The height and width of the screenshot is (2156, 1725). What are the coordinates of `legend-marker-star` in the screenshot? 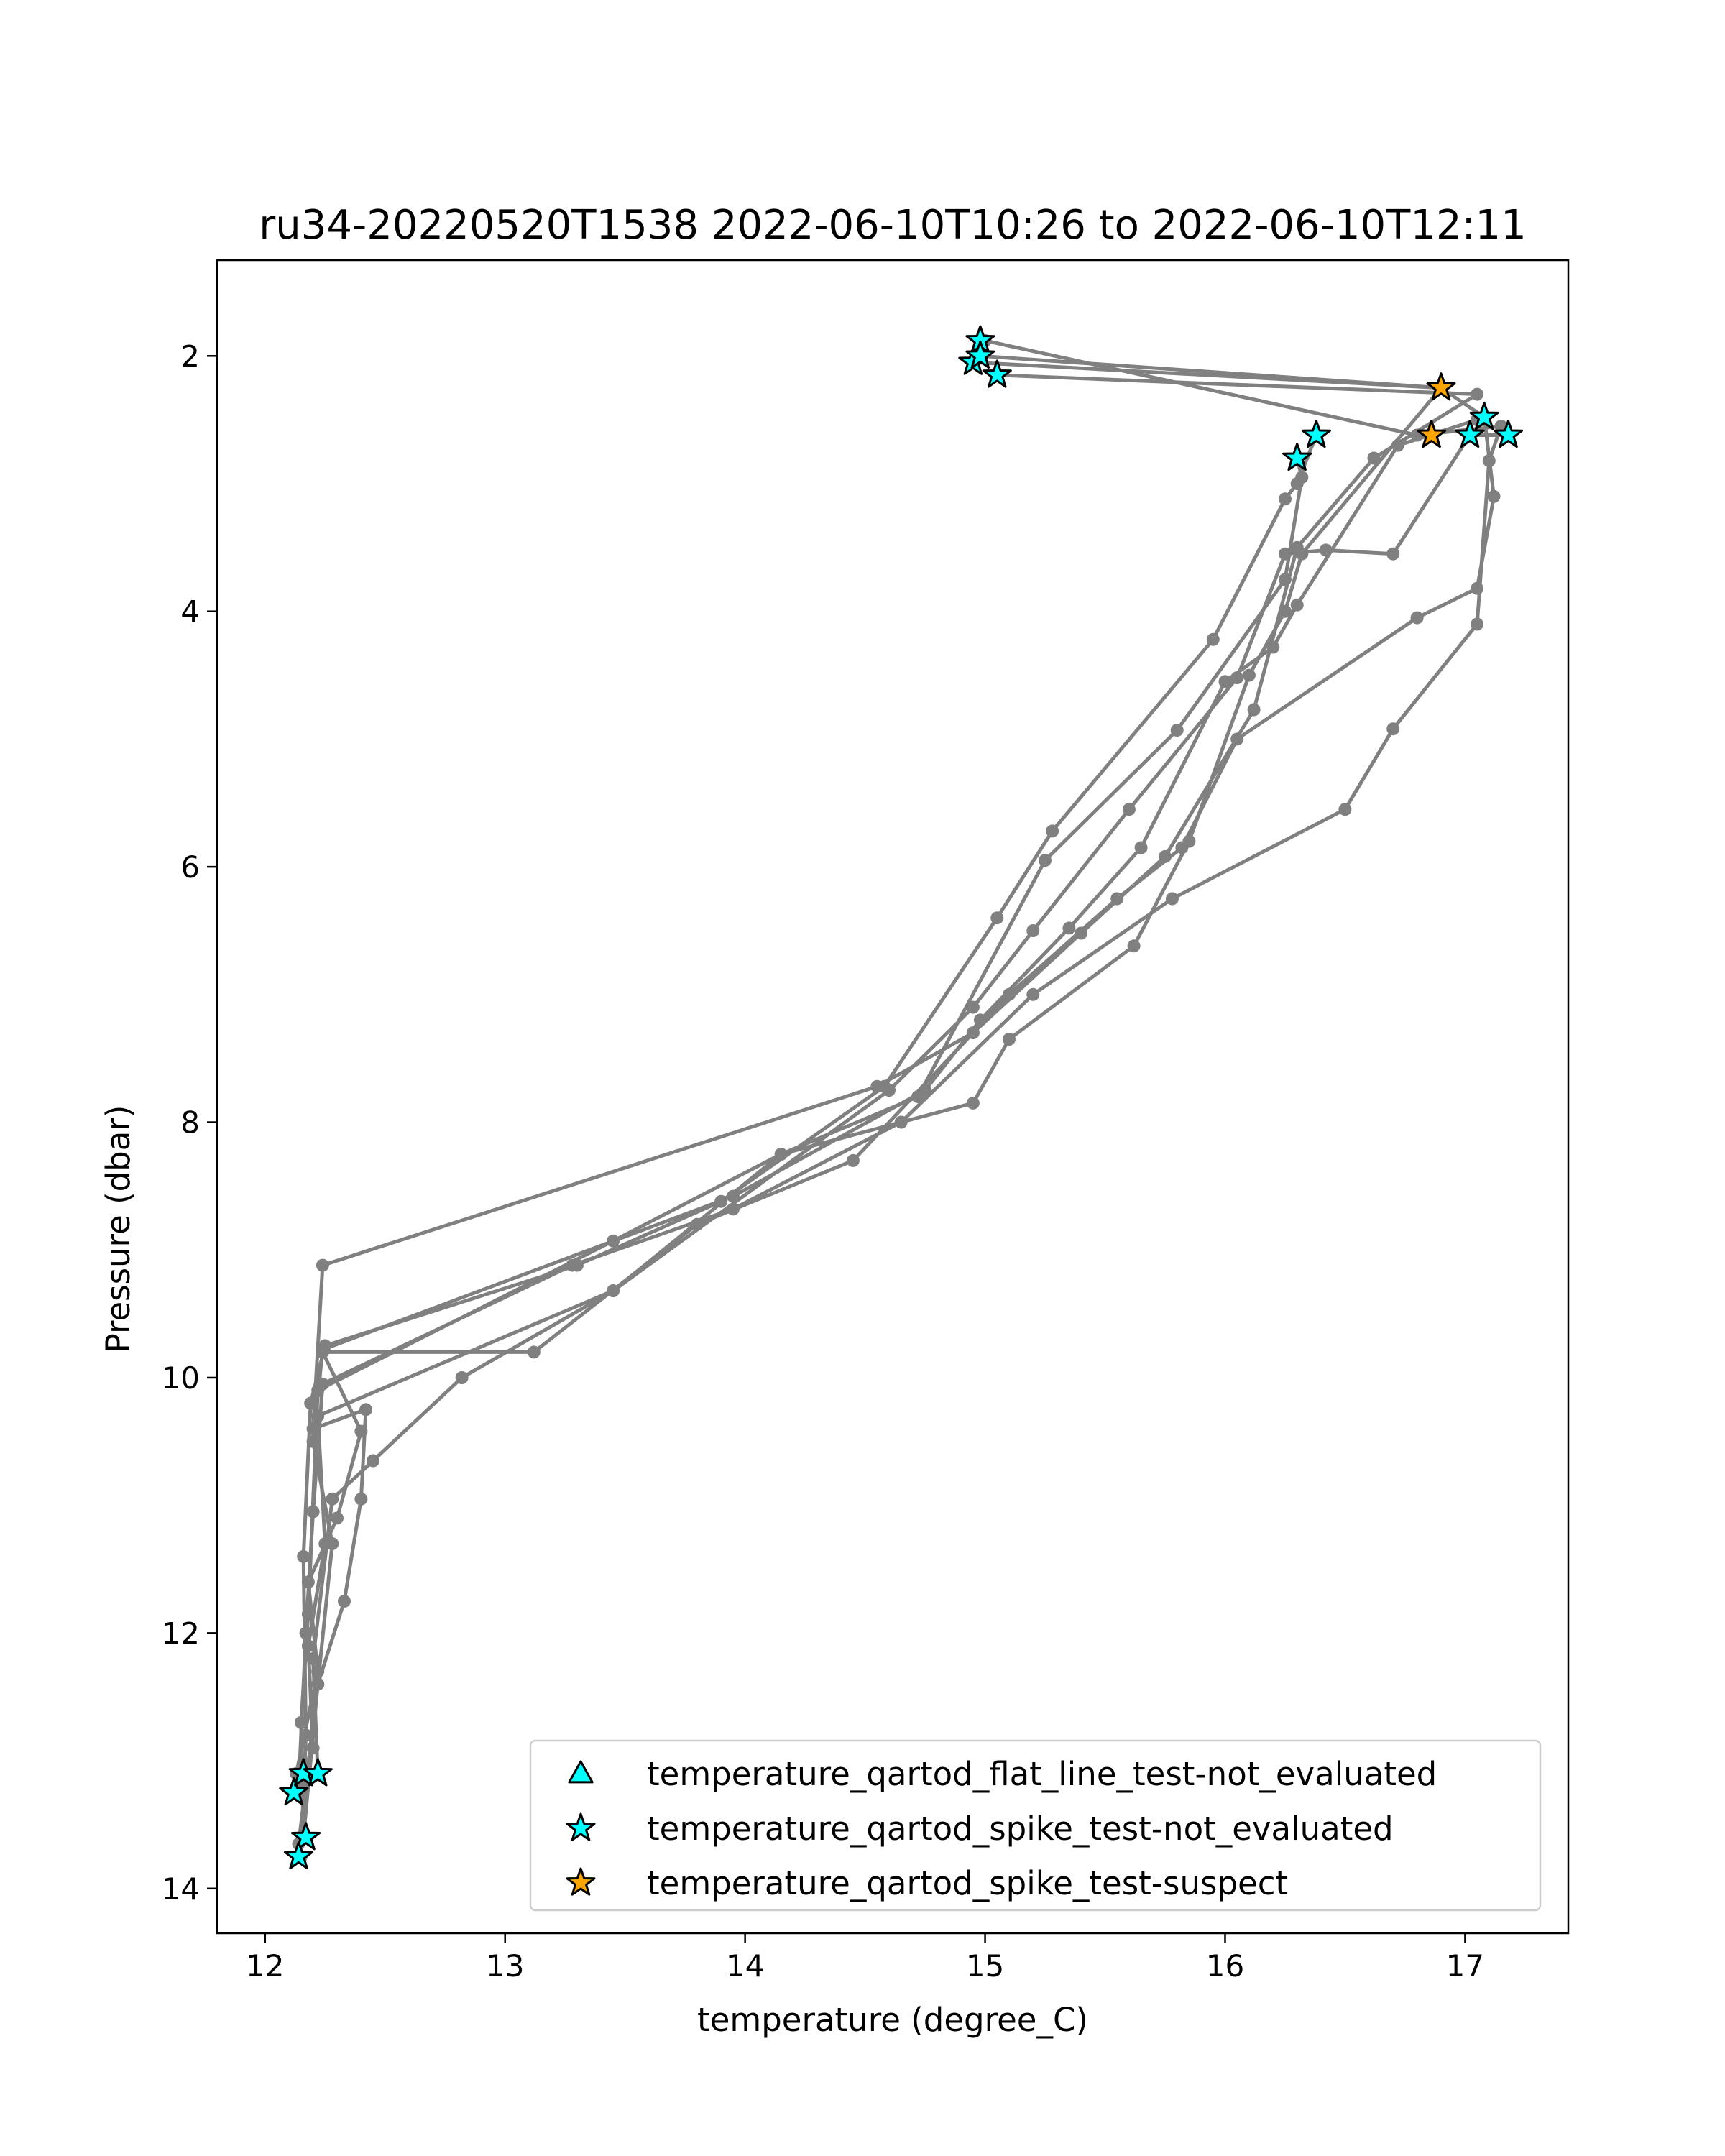 It's located at (581, 1826).